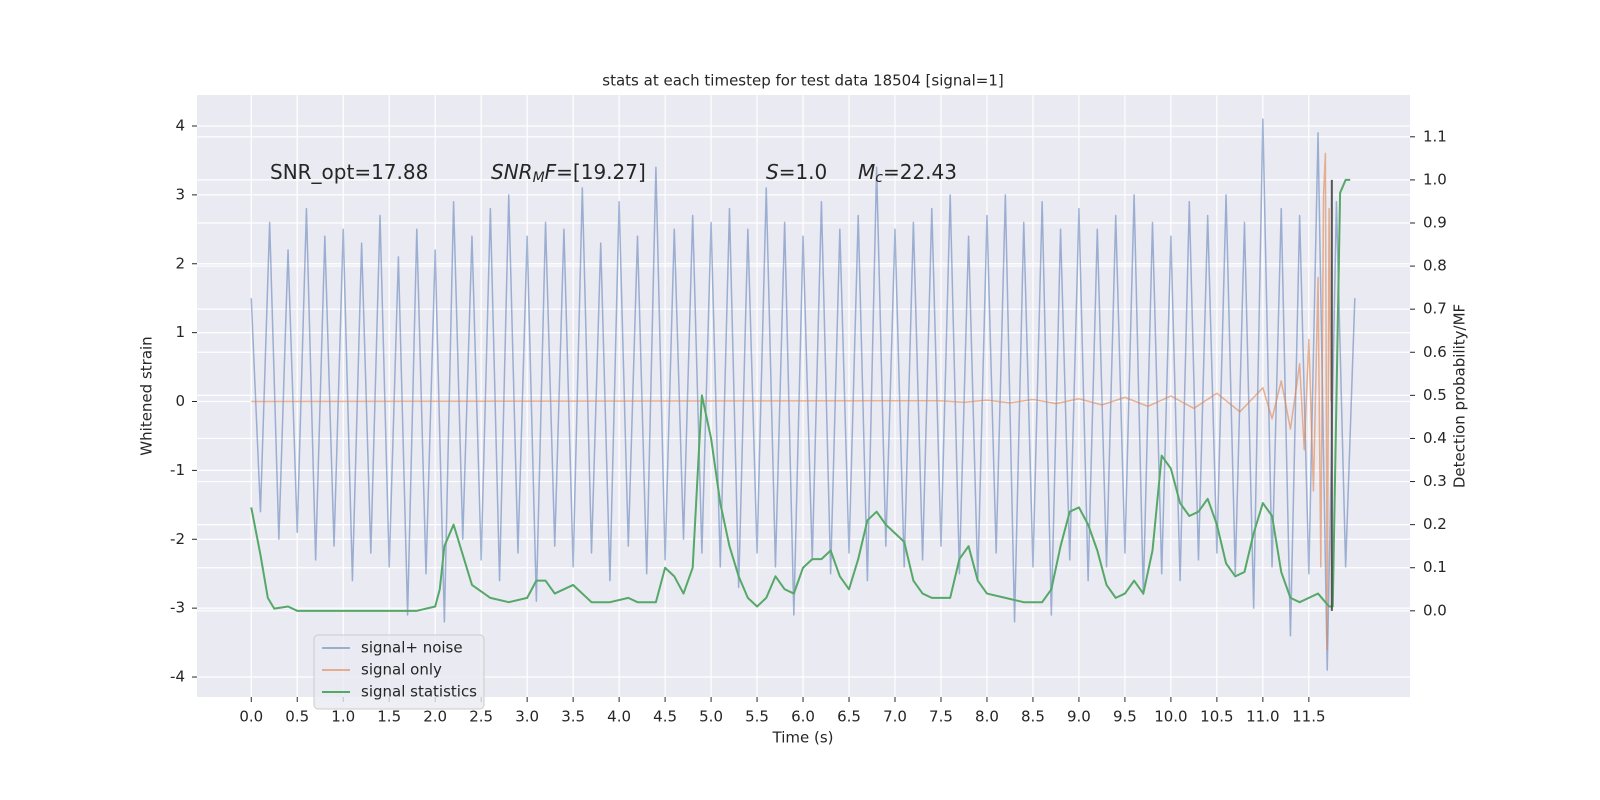 Image resolution: width=1600 pixels, height=800 pixels. What do you see at coordinates (297, 717) in the screenshot?
I see `x-tick-label: 0.5` at bounding box center [297, 717].